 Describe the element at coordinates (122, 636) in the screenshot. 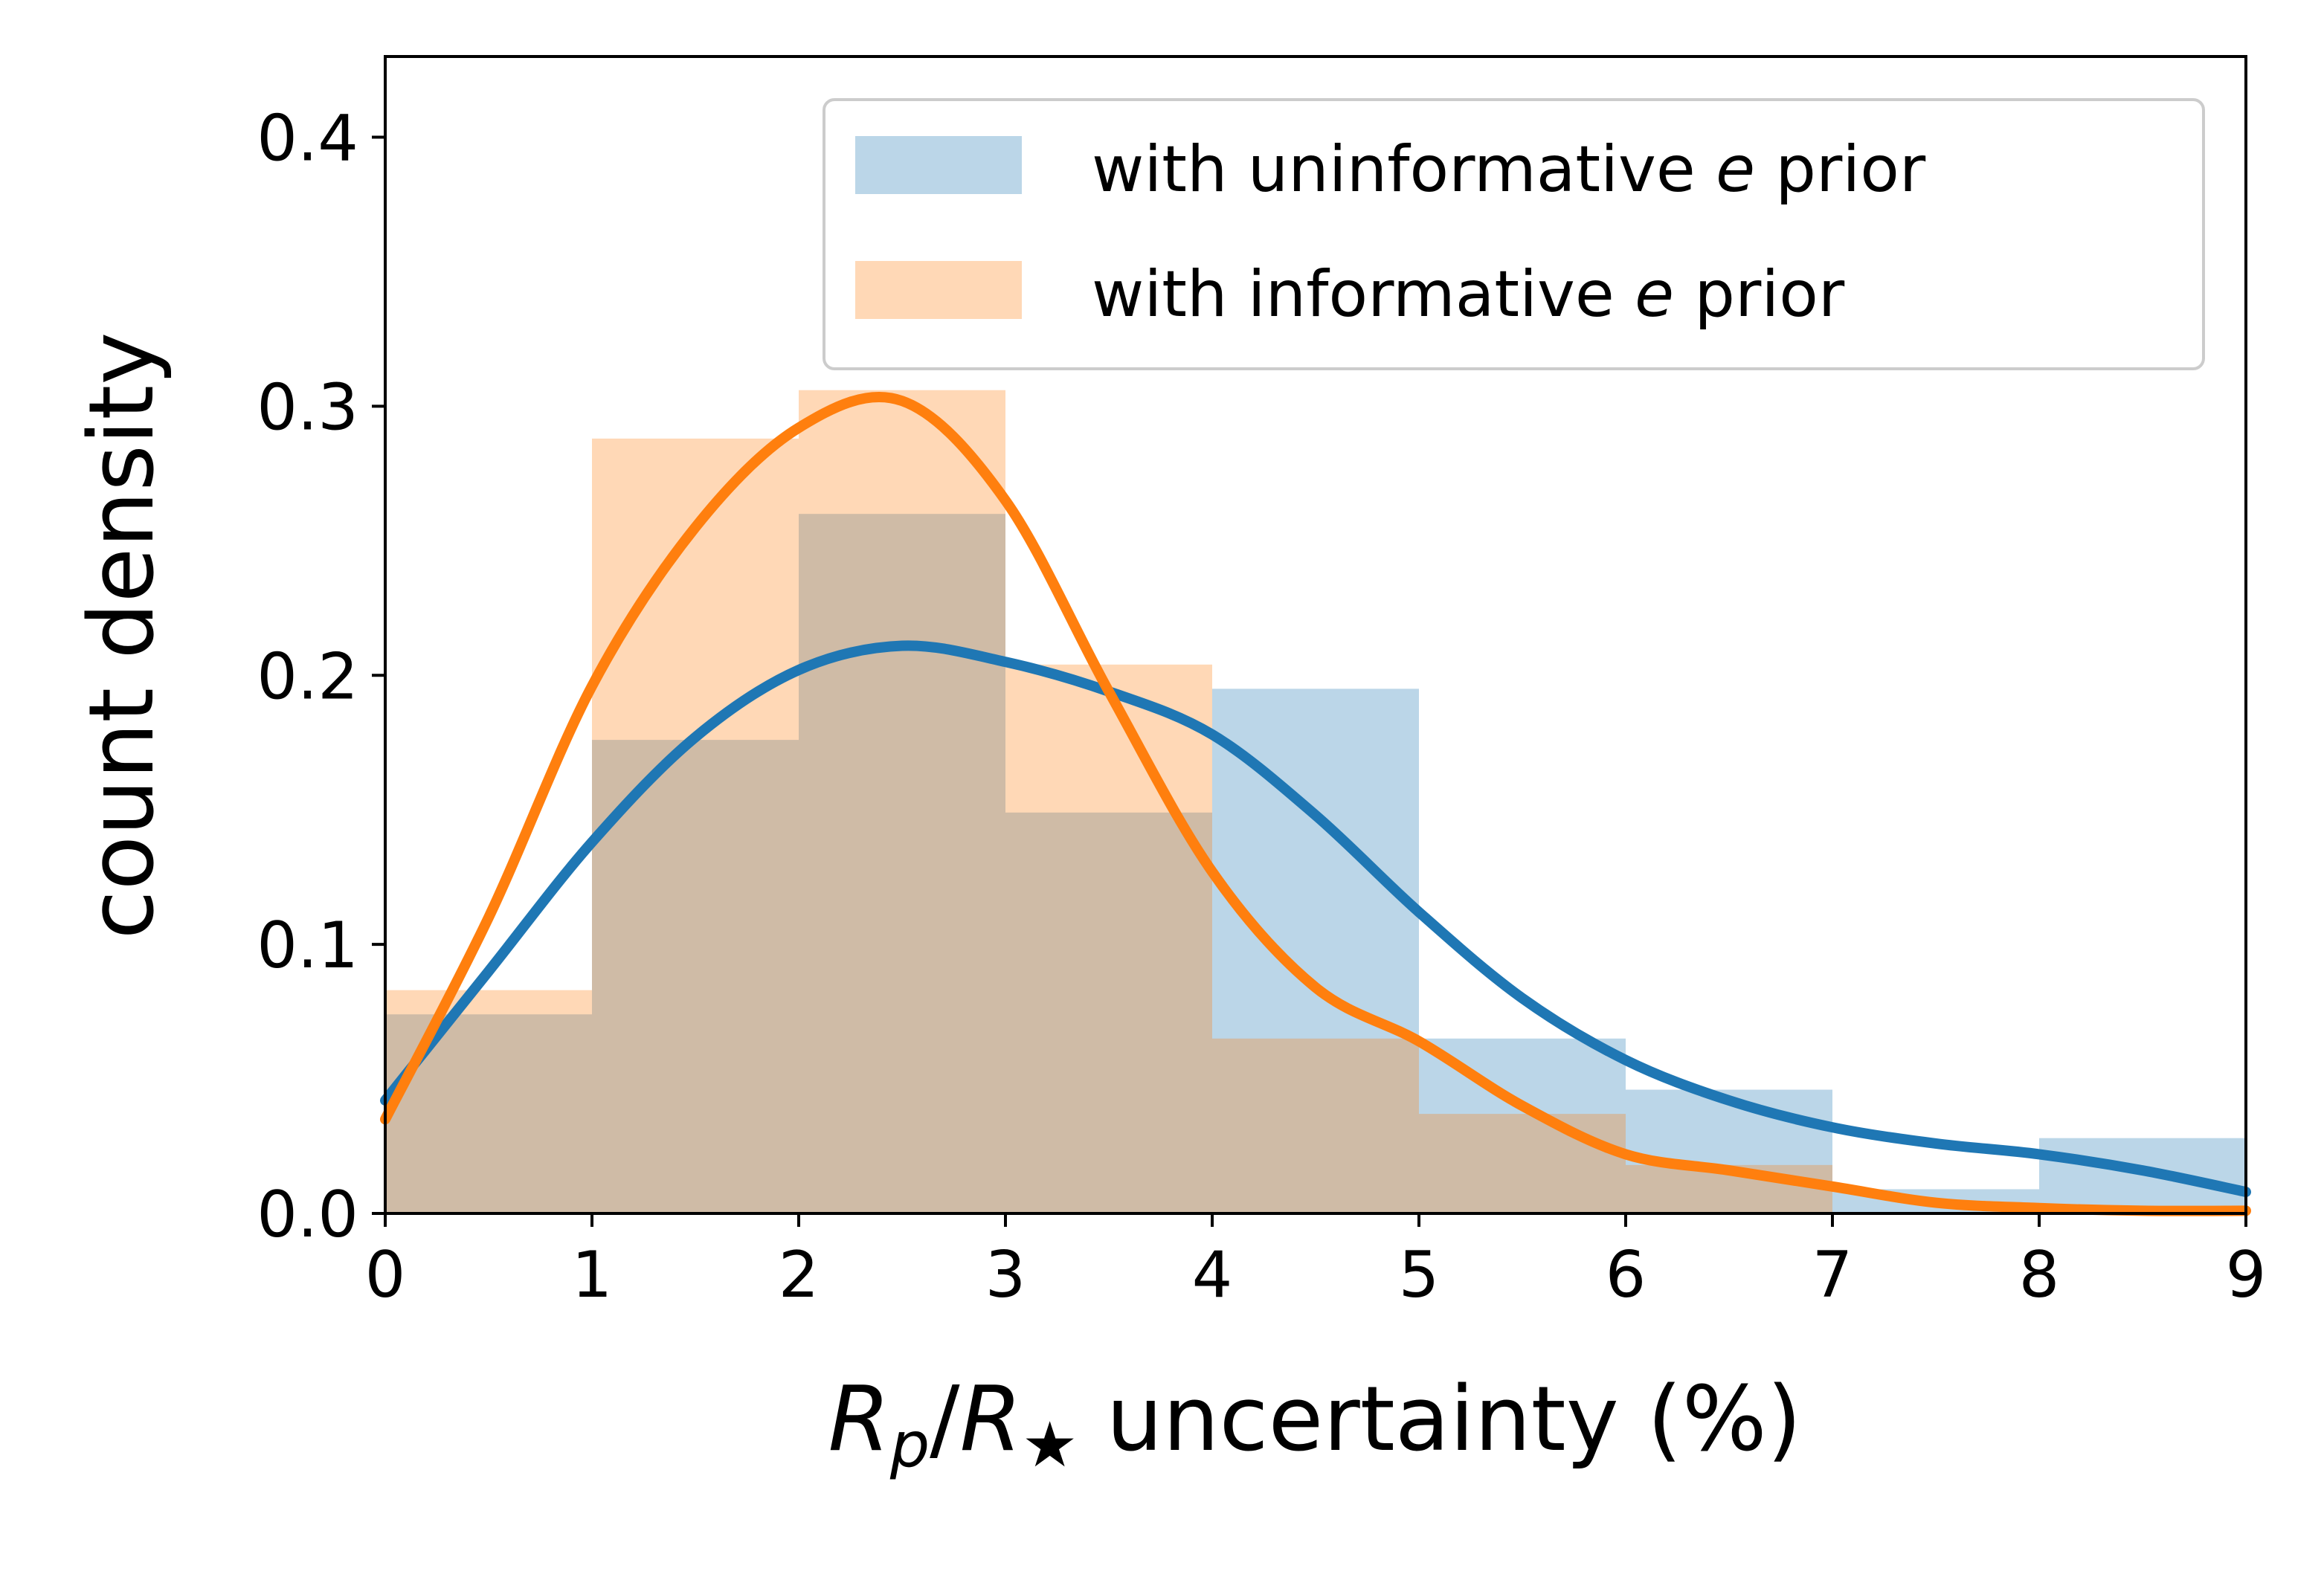

I see `y-axis-label: count density` at that location.